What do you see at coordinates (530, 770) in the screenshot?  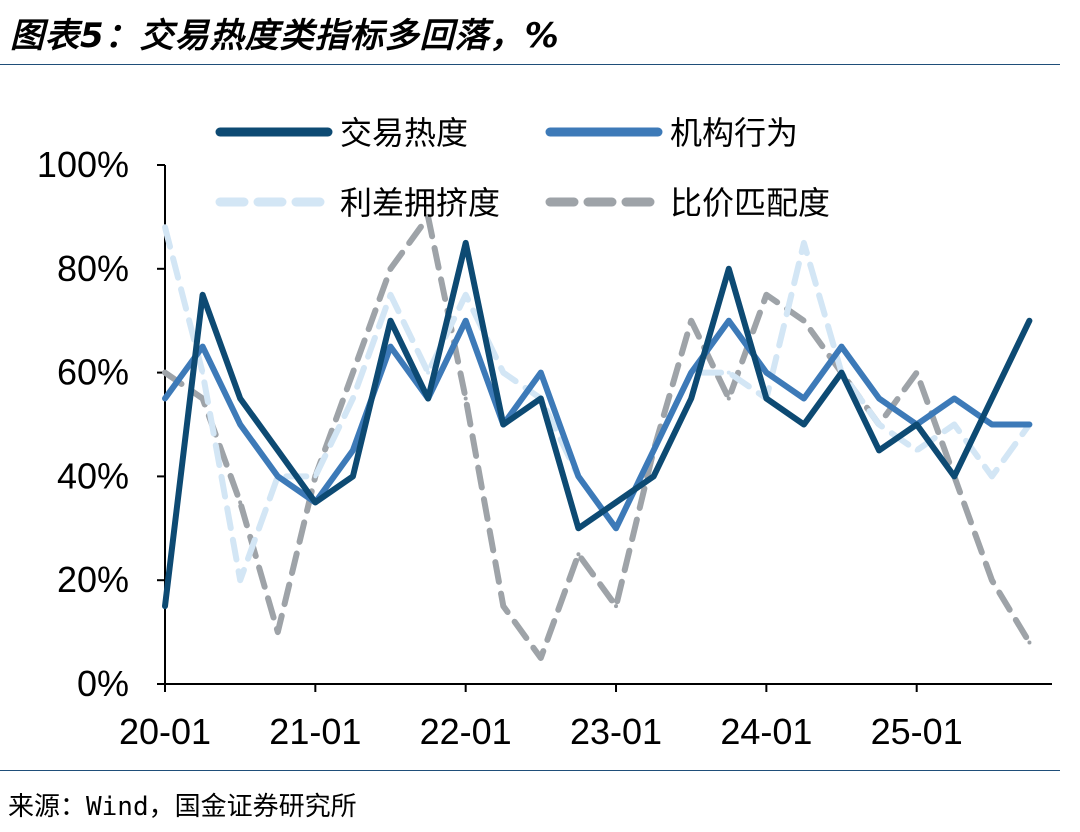 I see `source-divider` at bounding box center [530, 770].